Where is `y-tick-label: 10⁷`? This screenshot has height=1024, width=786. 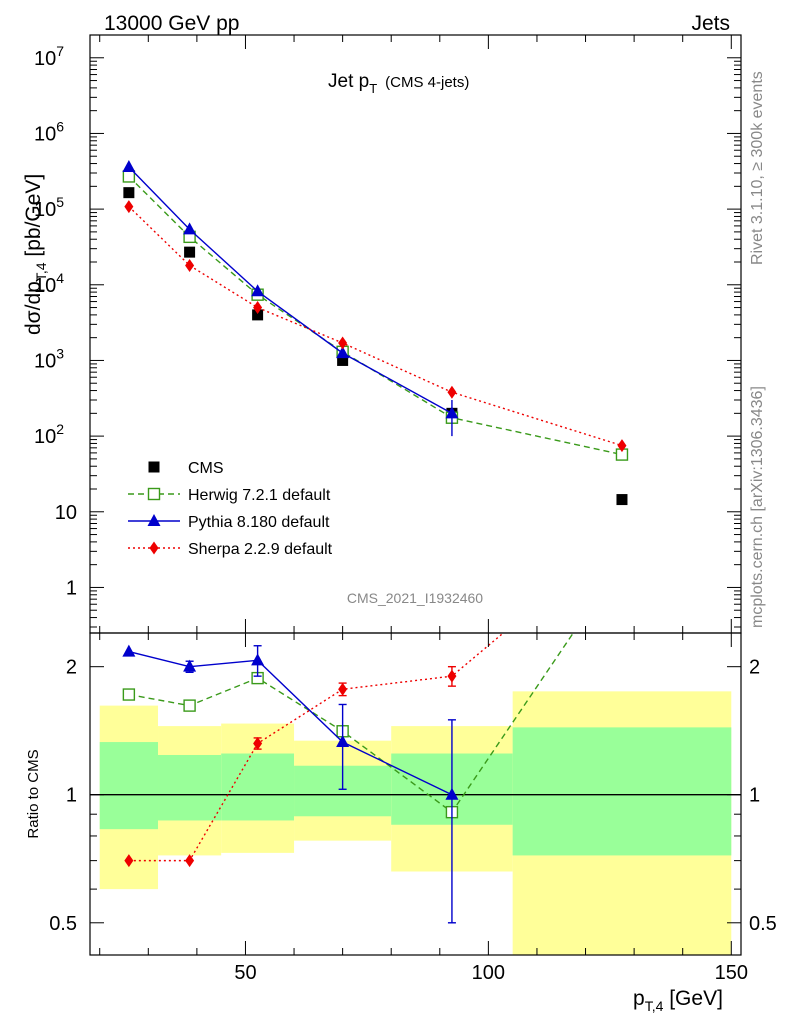 y-tick-label: 10⁷ is located at coordinates (49, 56).